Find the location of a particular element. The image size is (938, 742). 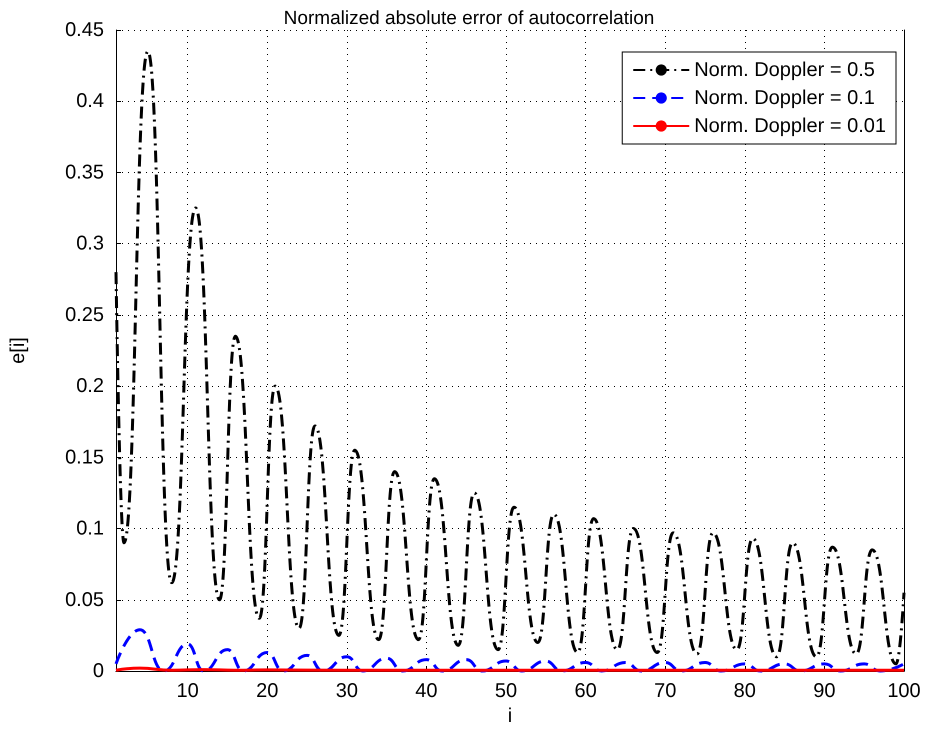

legend-label: Norm. Doppler = 0.01 is located at coordinates (790, 126).